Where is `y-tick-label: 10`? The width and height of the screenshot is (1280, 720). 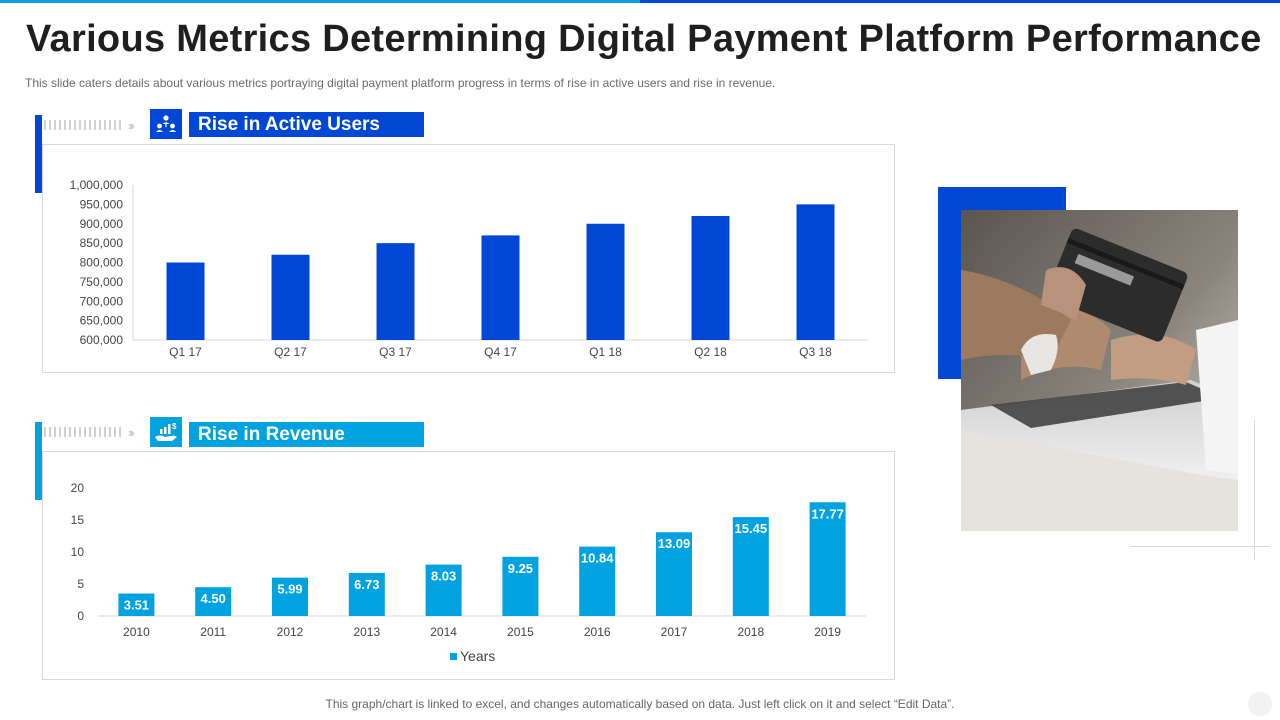 y-tick-label: 10 is located at coordinates (78, 552).